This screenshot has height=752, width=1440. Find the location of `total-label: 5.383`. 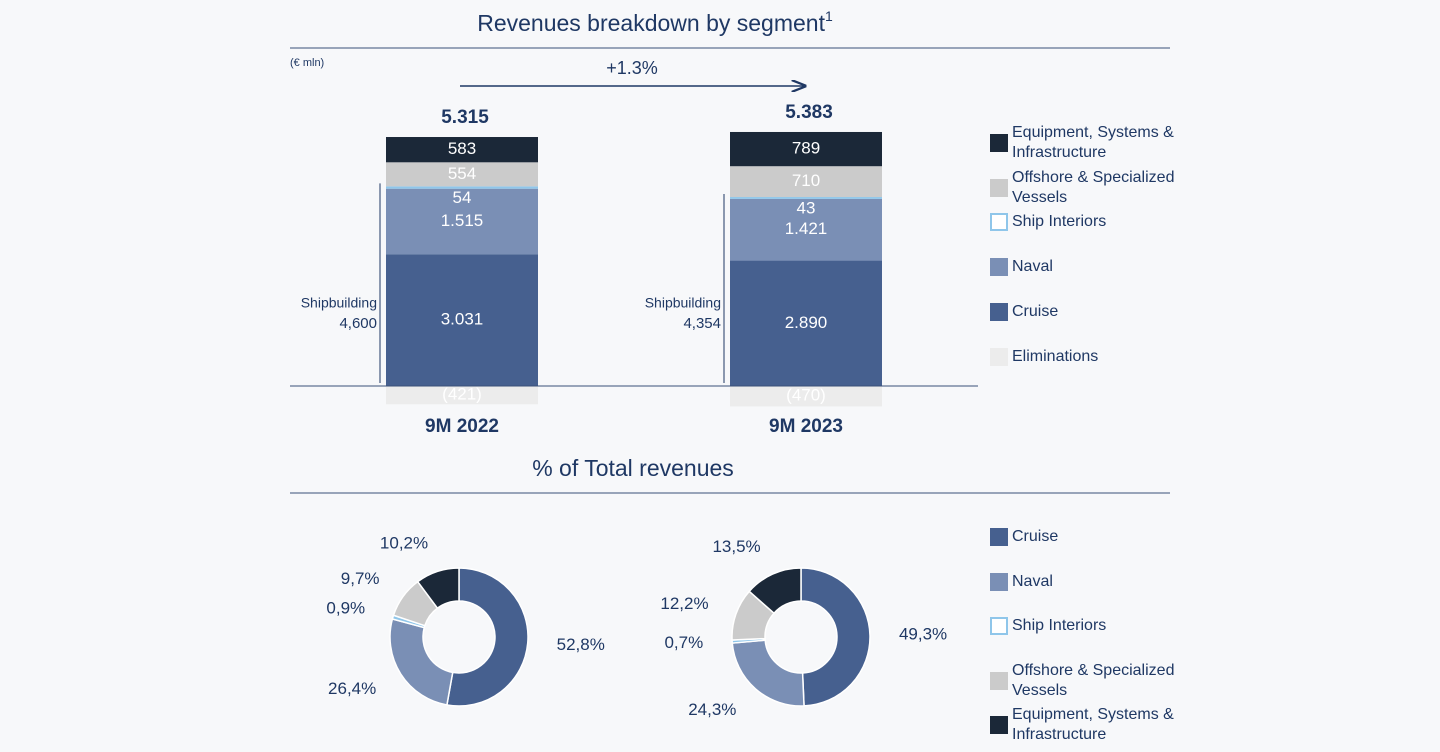

total-label: 5.383 is located at coordinates (809, 112).